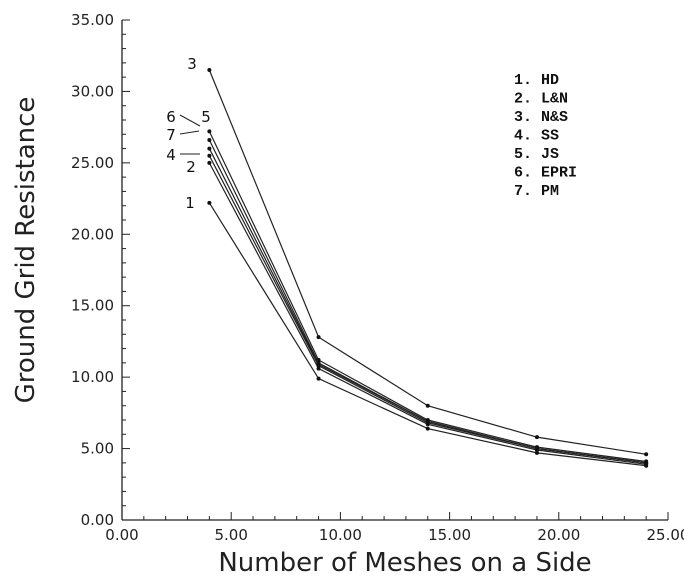  Describe the element at coordinates (97, 449) in the screenshot. I see `y-tick-label: 5.00` at that location.